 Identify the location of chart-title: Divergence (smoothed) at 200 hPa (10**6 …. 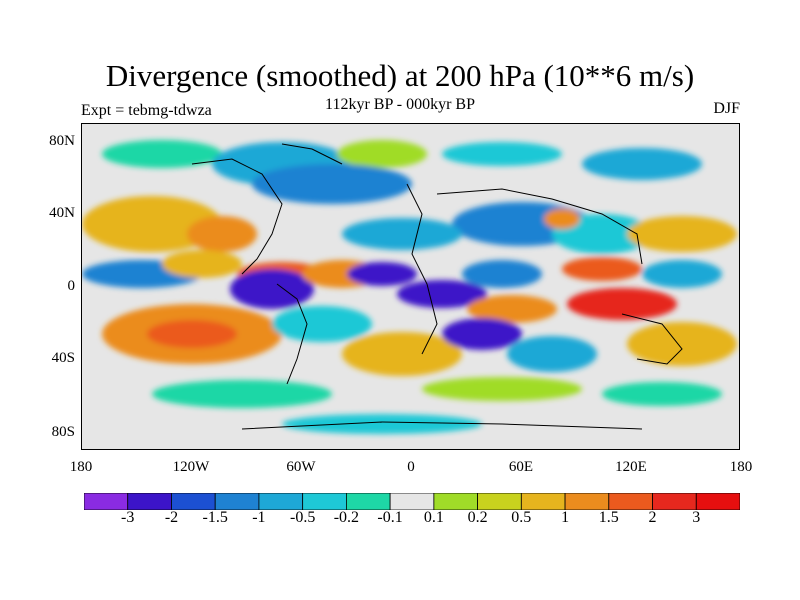
(400, 75).